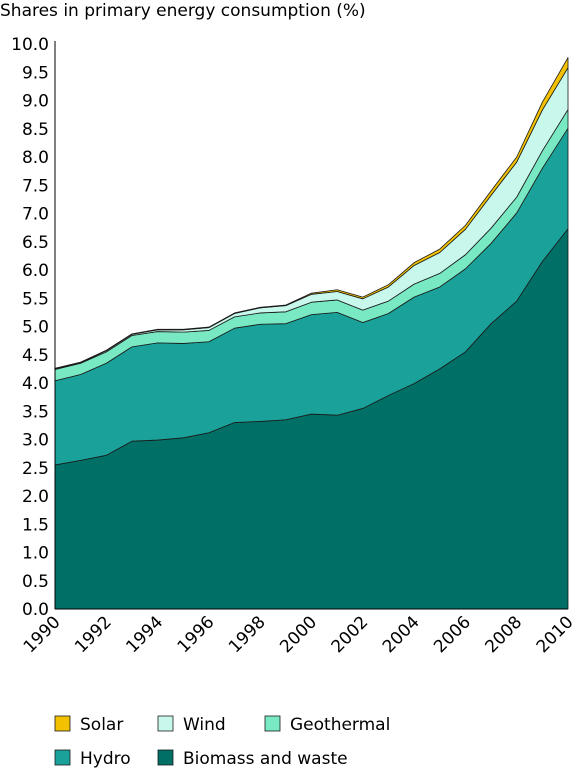  What do you see at coordinates (35, 328) in the screenshot?
I see `y-tick-label: 5.0` at bounding box center [35, 328].